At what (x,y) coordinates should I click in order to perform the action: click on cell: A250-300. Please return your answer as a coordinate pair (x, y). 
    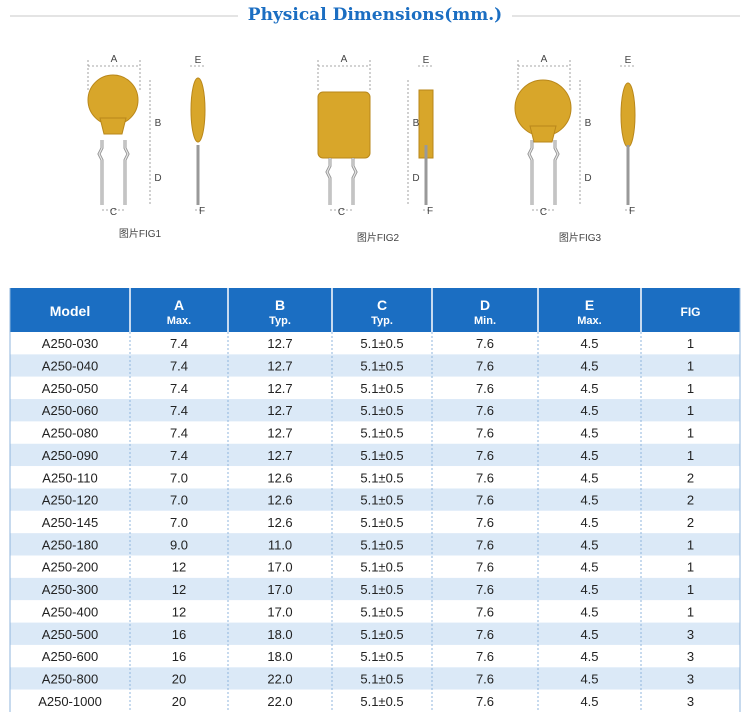
    Looking at the image, I should click on (70, 589).